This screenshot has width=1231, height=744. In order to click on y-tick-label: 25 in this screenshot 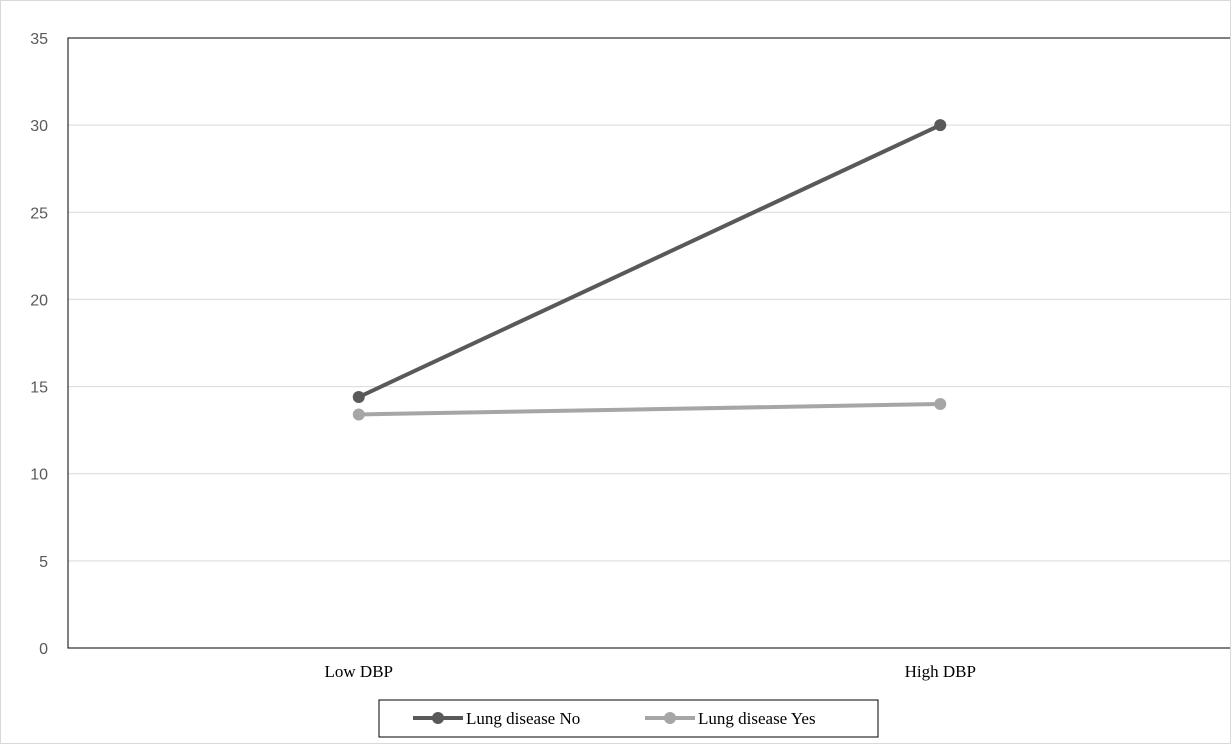, I will do `click(39, 213)`.